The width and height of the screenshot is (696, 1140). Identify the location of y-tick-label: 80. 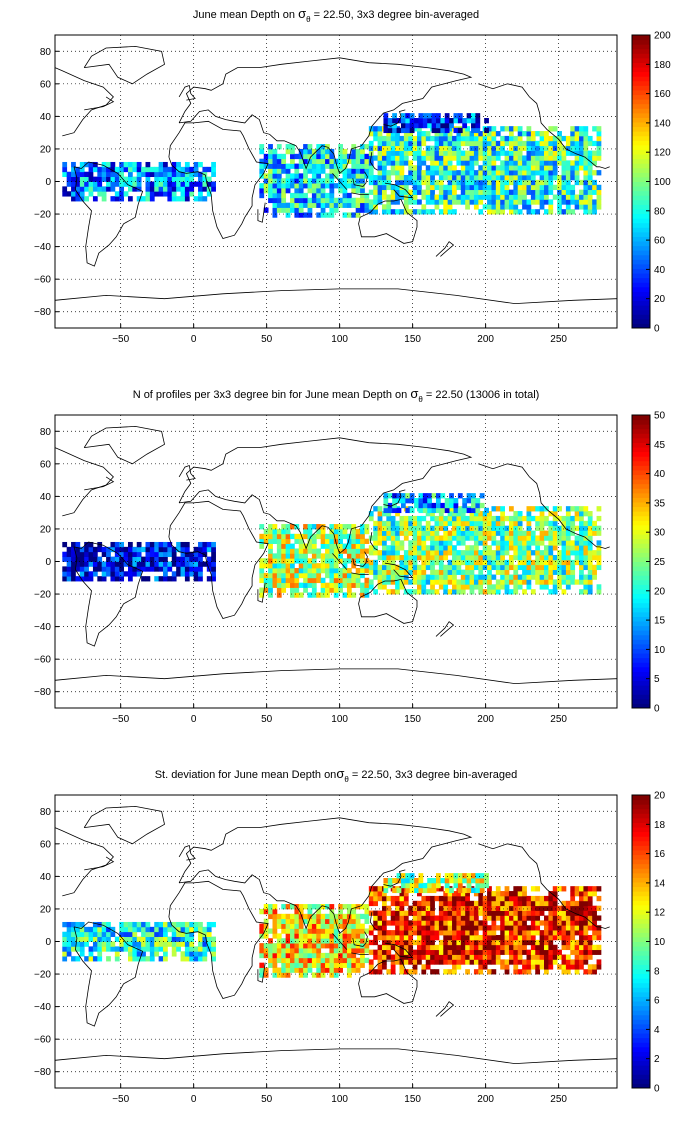
(46, 52).